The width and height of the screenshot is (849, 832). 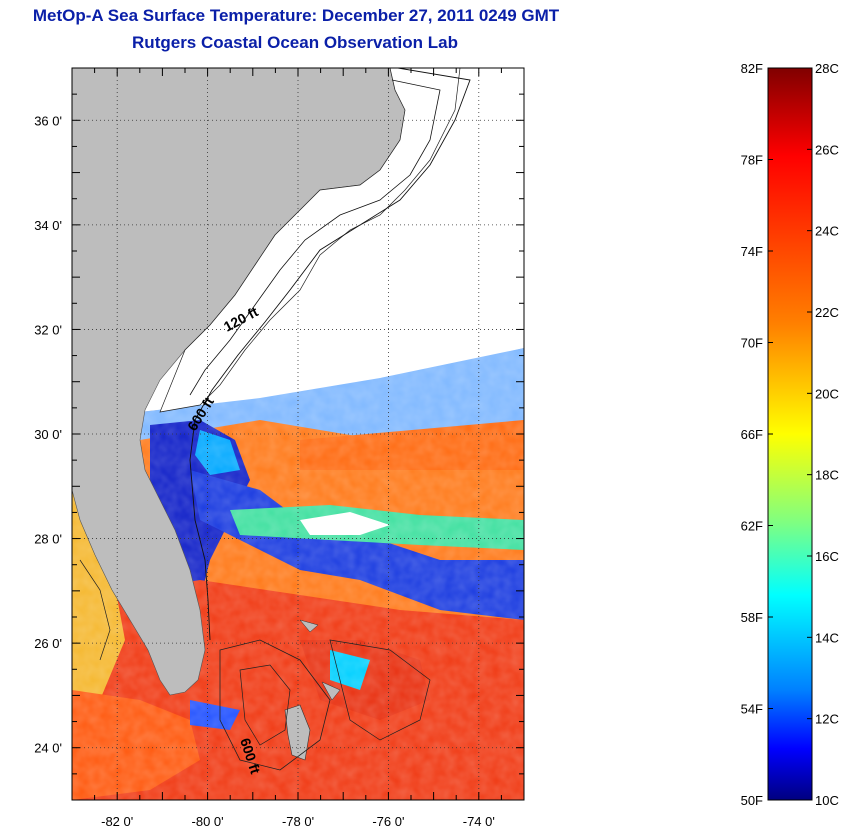 I want to click on lon-tick-label: -82 0', so click(x=117, y=821).